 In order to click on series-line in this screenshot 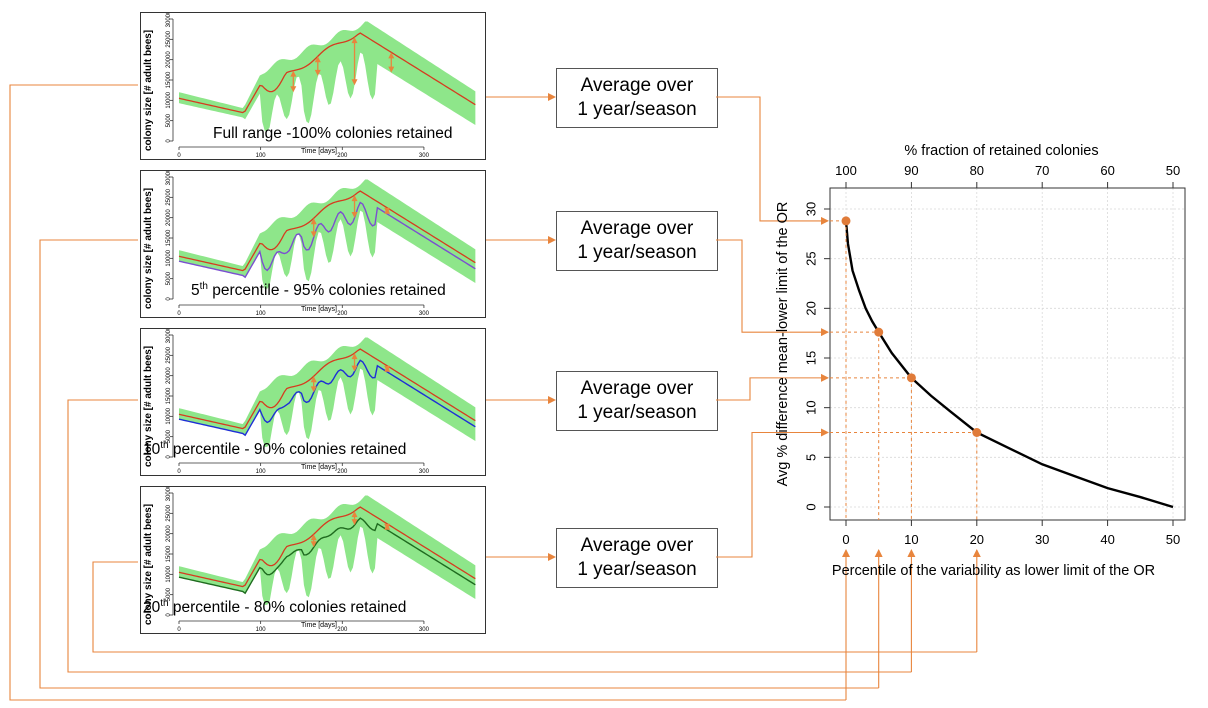, I will do `click(1009, 364)`.